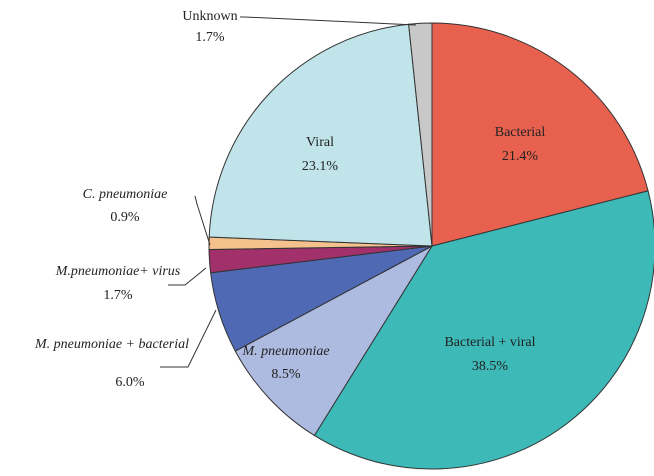 The image size is (654, 476). Describe the element at coordinates (285, 351) in the screenshot. I see `slice-label: M. pneumoniae` at that location.